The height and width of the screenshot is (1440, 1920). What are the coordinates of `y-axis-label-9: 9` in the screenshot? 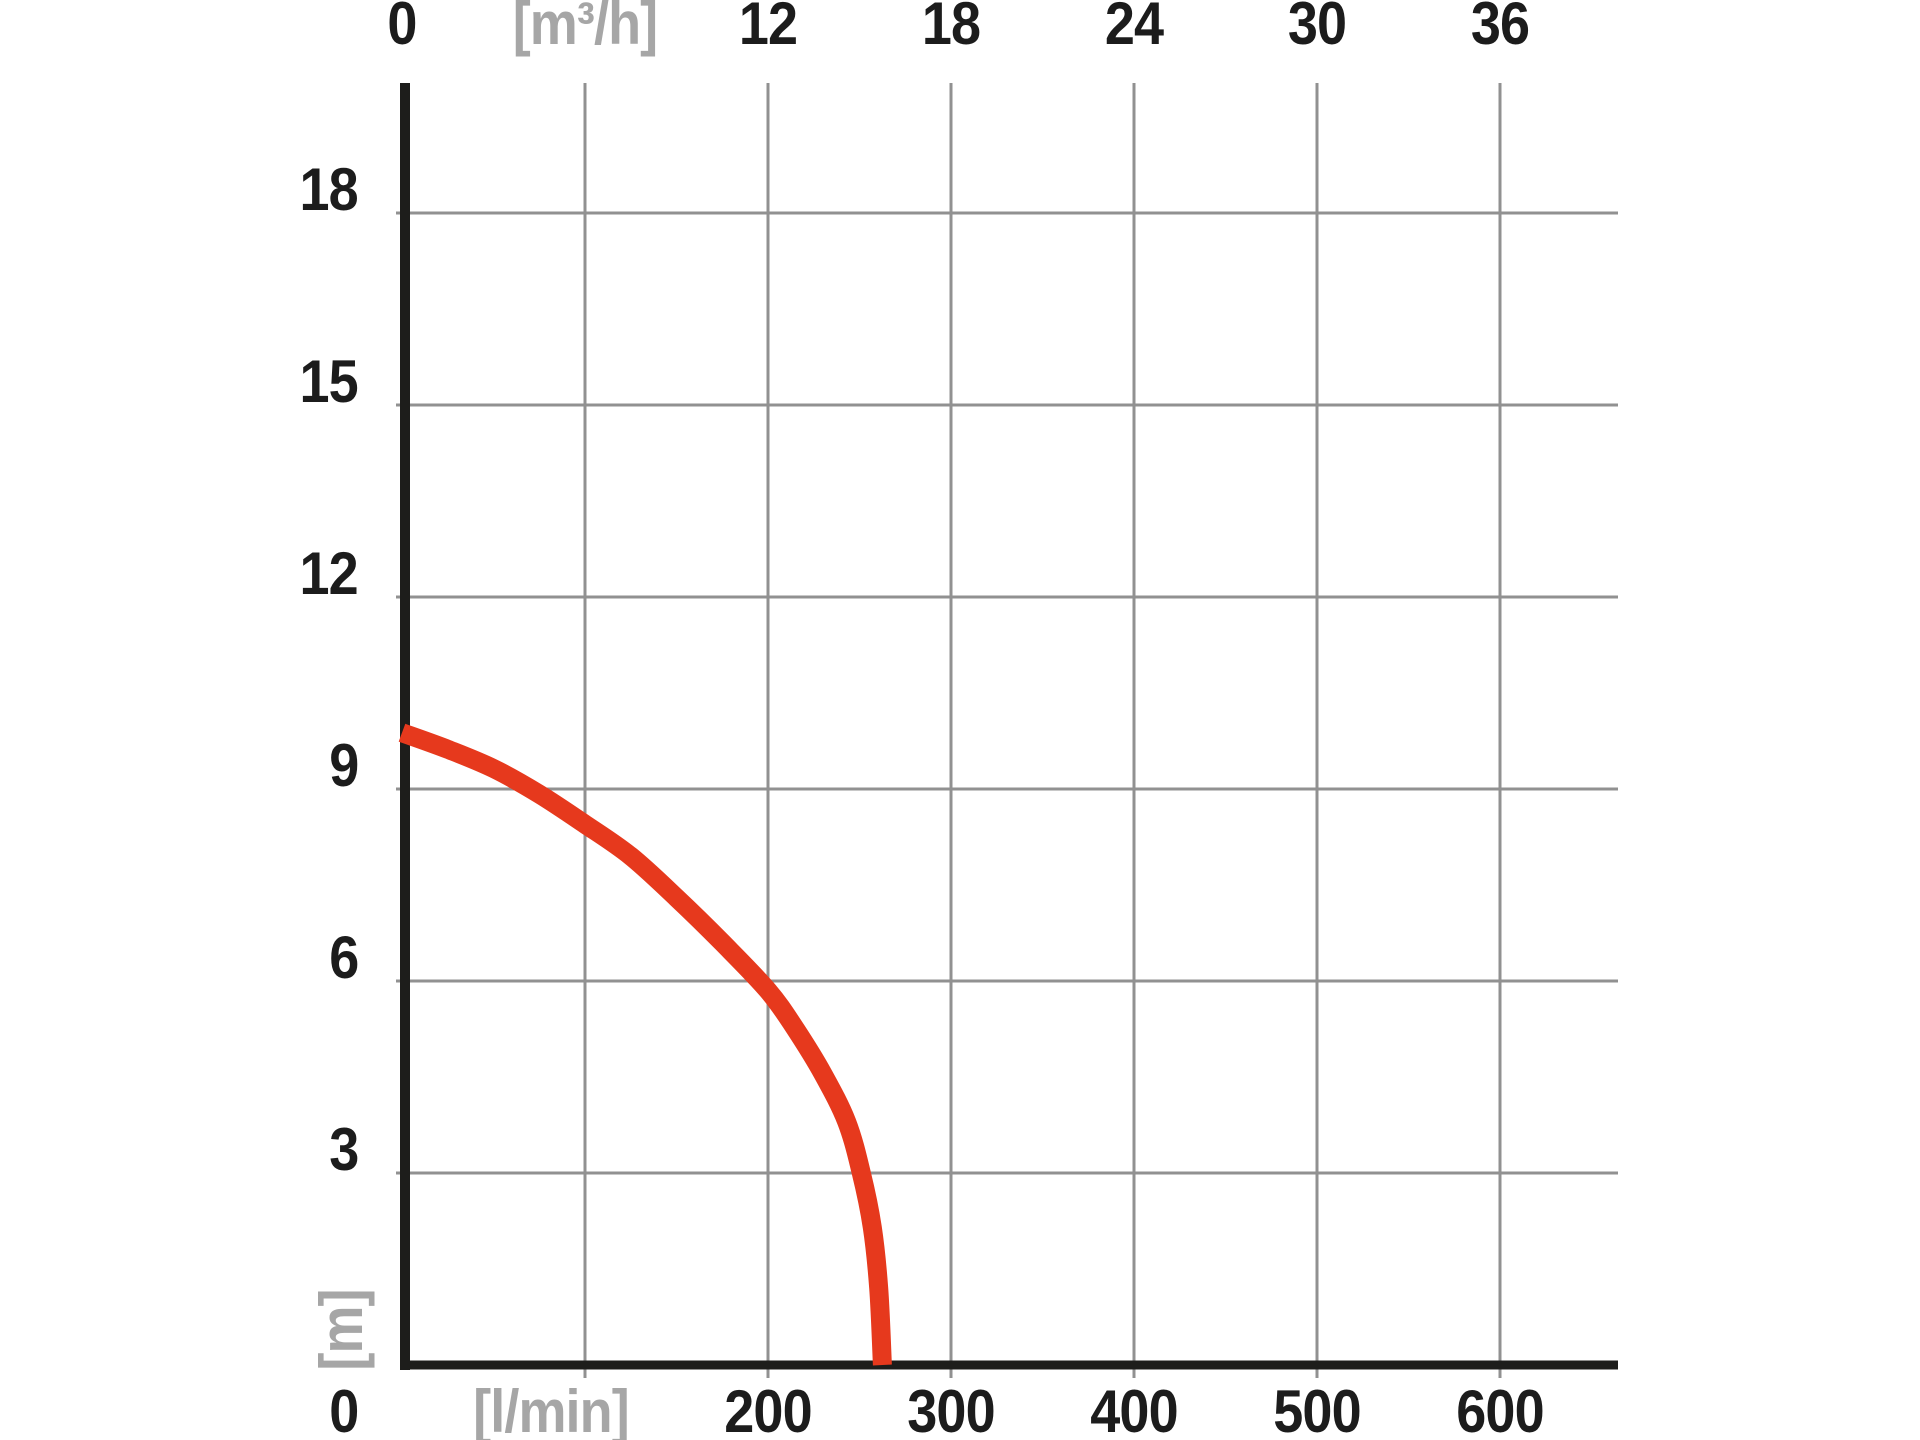 It's located at (342, 765).